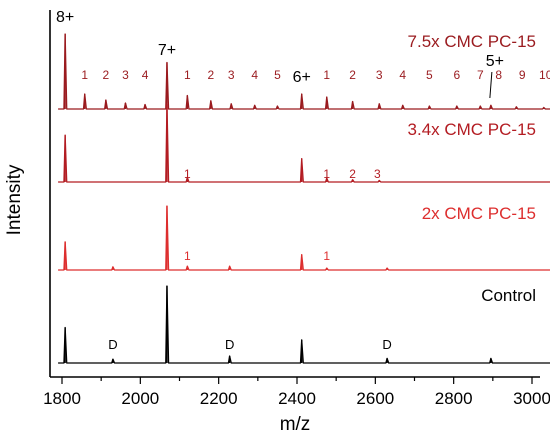  I want to click on x-tick-label: 2600, so click(375, 398).